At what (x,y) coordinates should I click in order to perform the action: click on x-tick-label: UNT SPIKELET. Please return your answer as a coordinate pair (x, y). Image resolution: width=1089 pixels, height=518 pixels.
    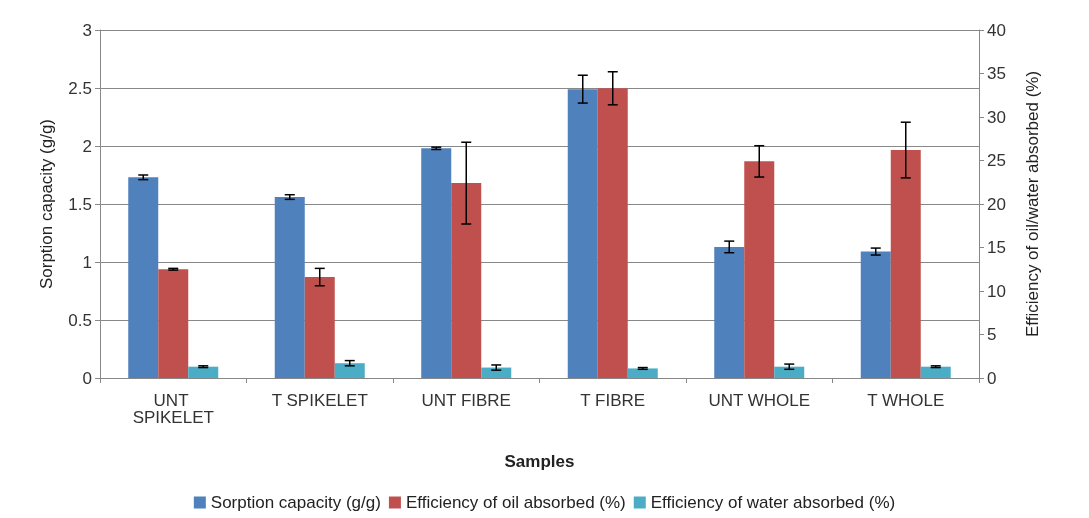
    Looking at the image, I should click on (173, 409).